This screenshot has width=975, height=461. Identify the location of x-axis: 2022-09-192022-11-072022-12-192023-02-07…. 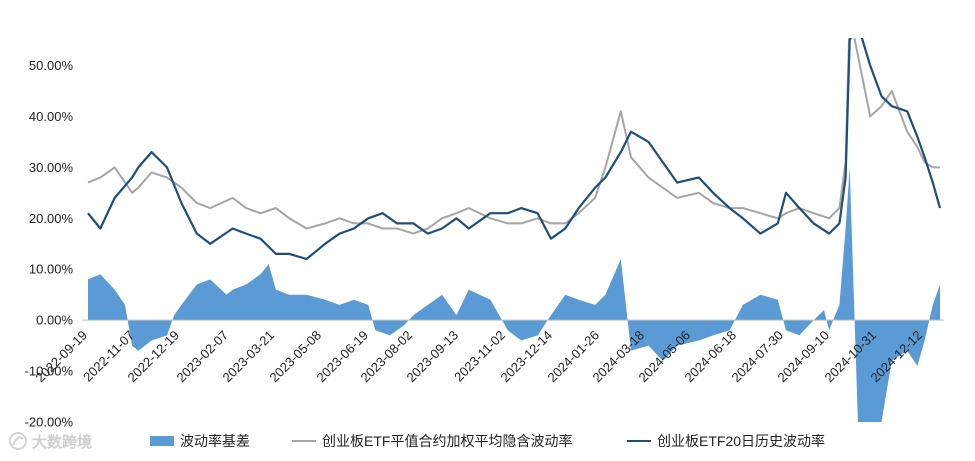
(478, 357).